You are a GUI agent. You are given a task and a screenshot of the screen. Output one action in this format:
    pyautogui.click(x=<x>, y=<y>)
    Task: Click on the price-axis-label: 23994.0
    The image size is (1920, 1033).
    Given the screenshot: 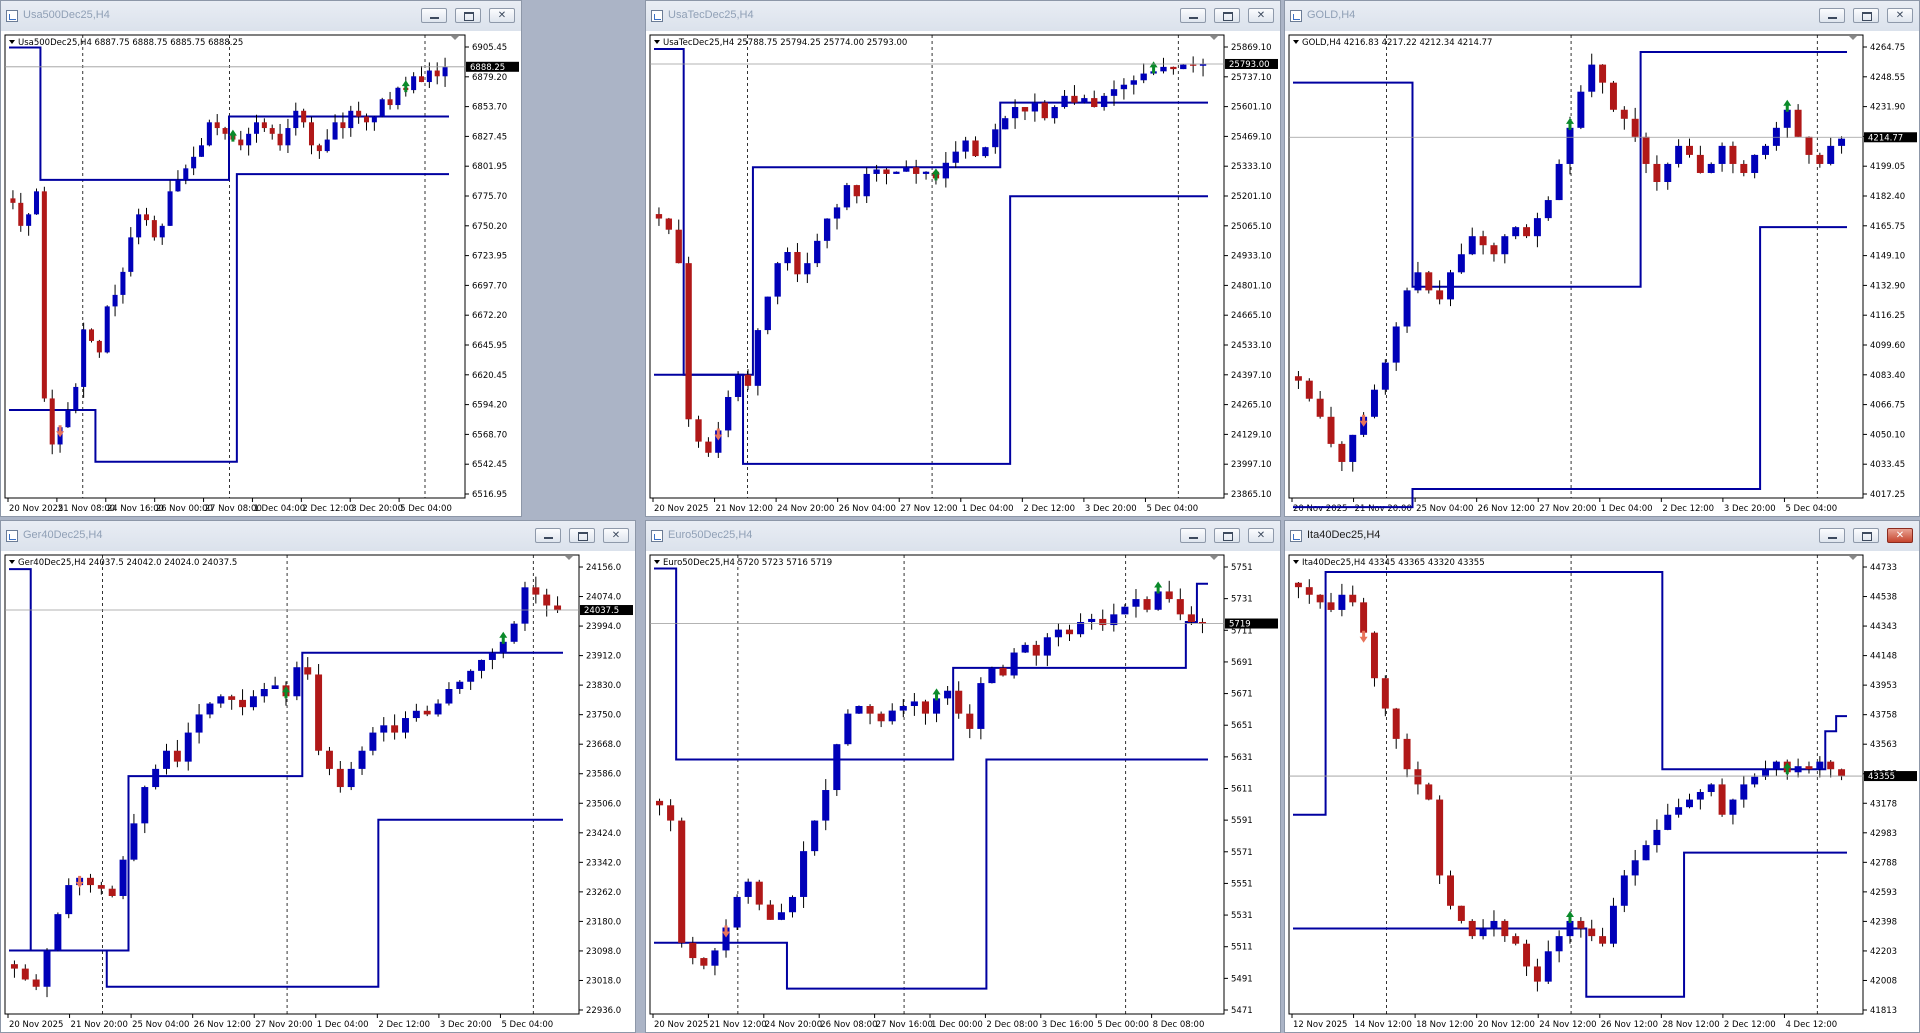 What is the action you would take?
    pyautogui.click(x=603, y=627)
    